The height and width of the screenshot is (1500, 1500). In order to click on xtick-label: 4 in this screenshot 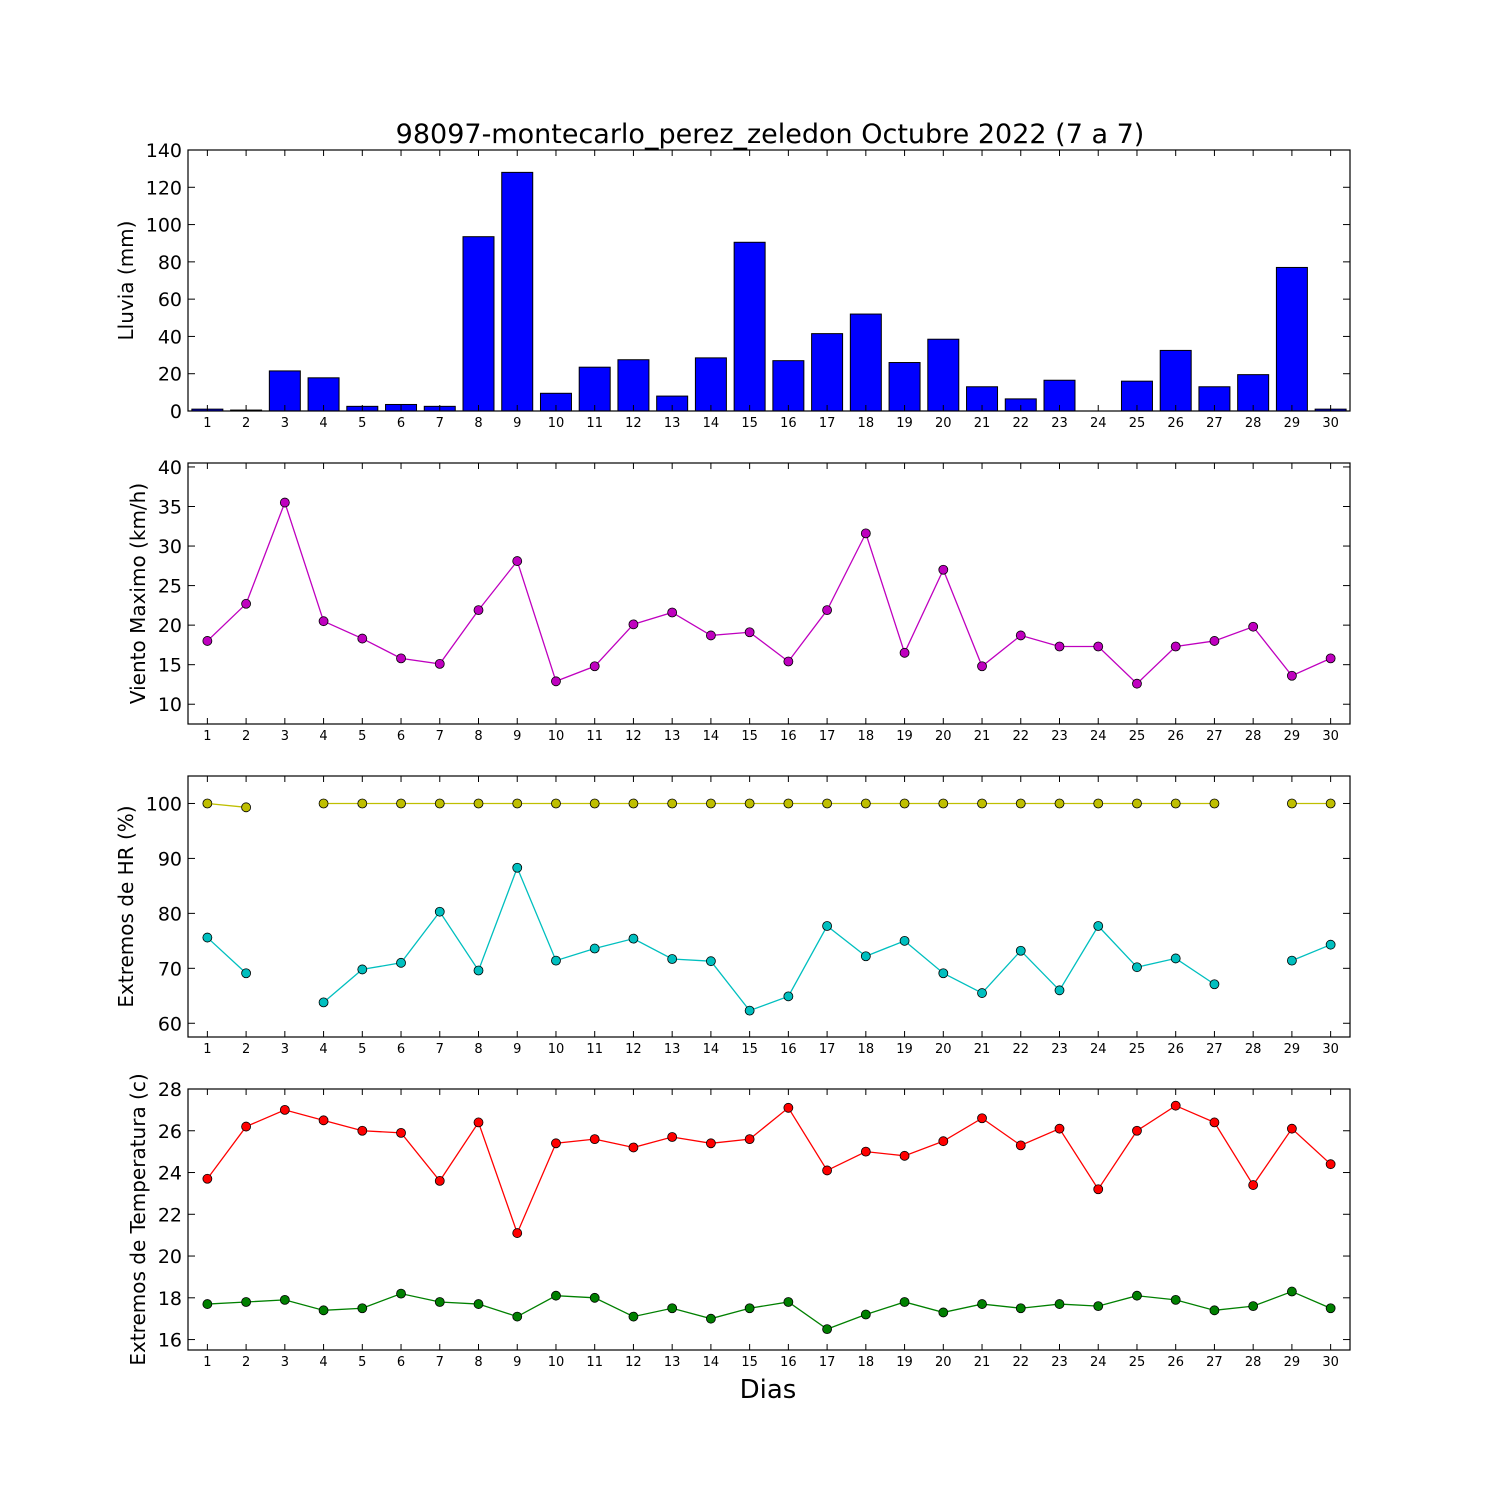, I will do `click(323, 736)`.